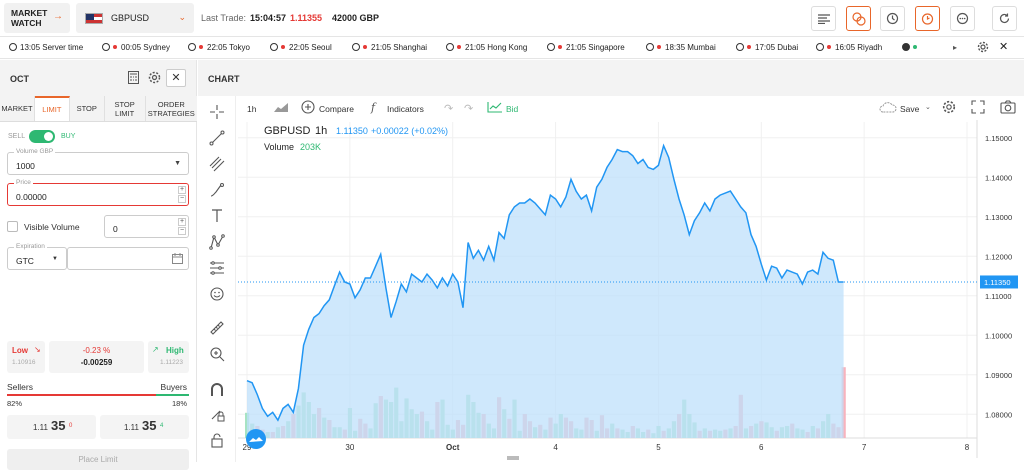  What do you see at coordinates (37, 256) in the screenshot?
I see `expiration-select: Expiration GTC ▼` at bounding box center [37, 256].